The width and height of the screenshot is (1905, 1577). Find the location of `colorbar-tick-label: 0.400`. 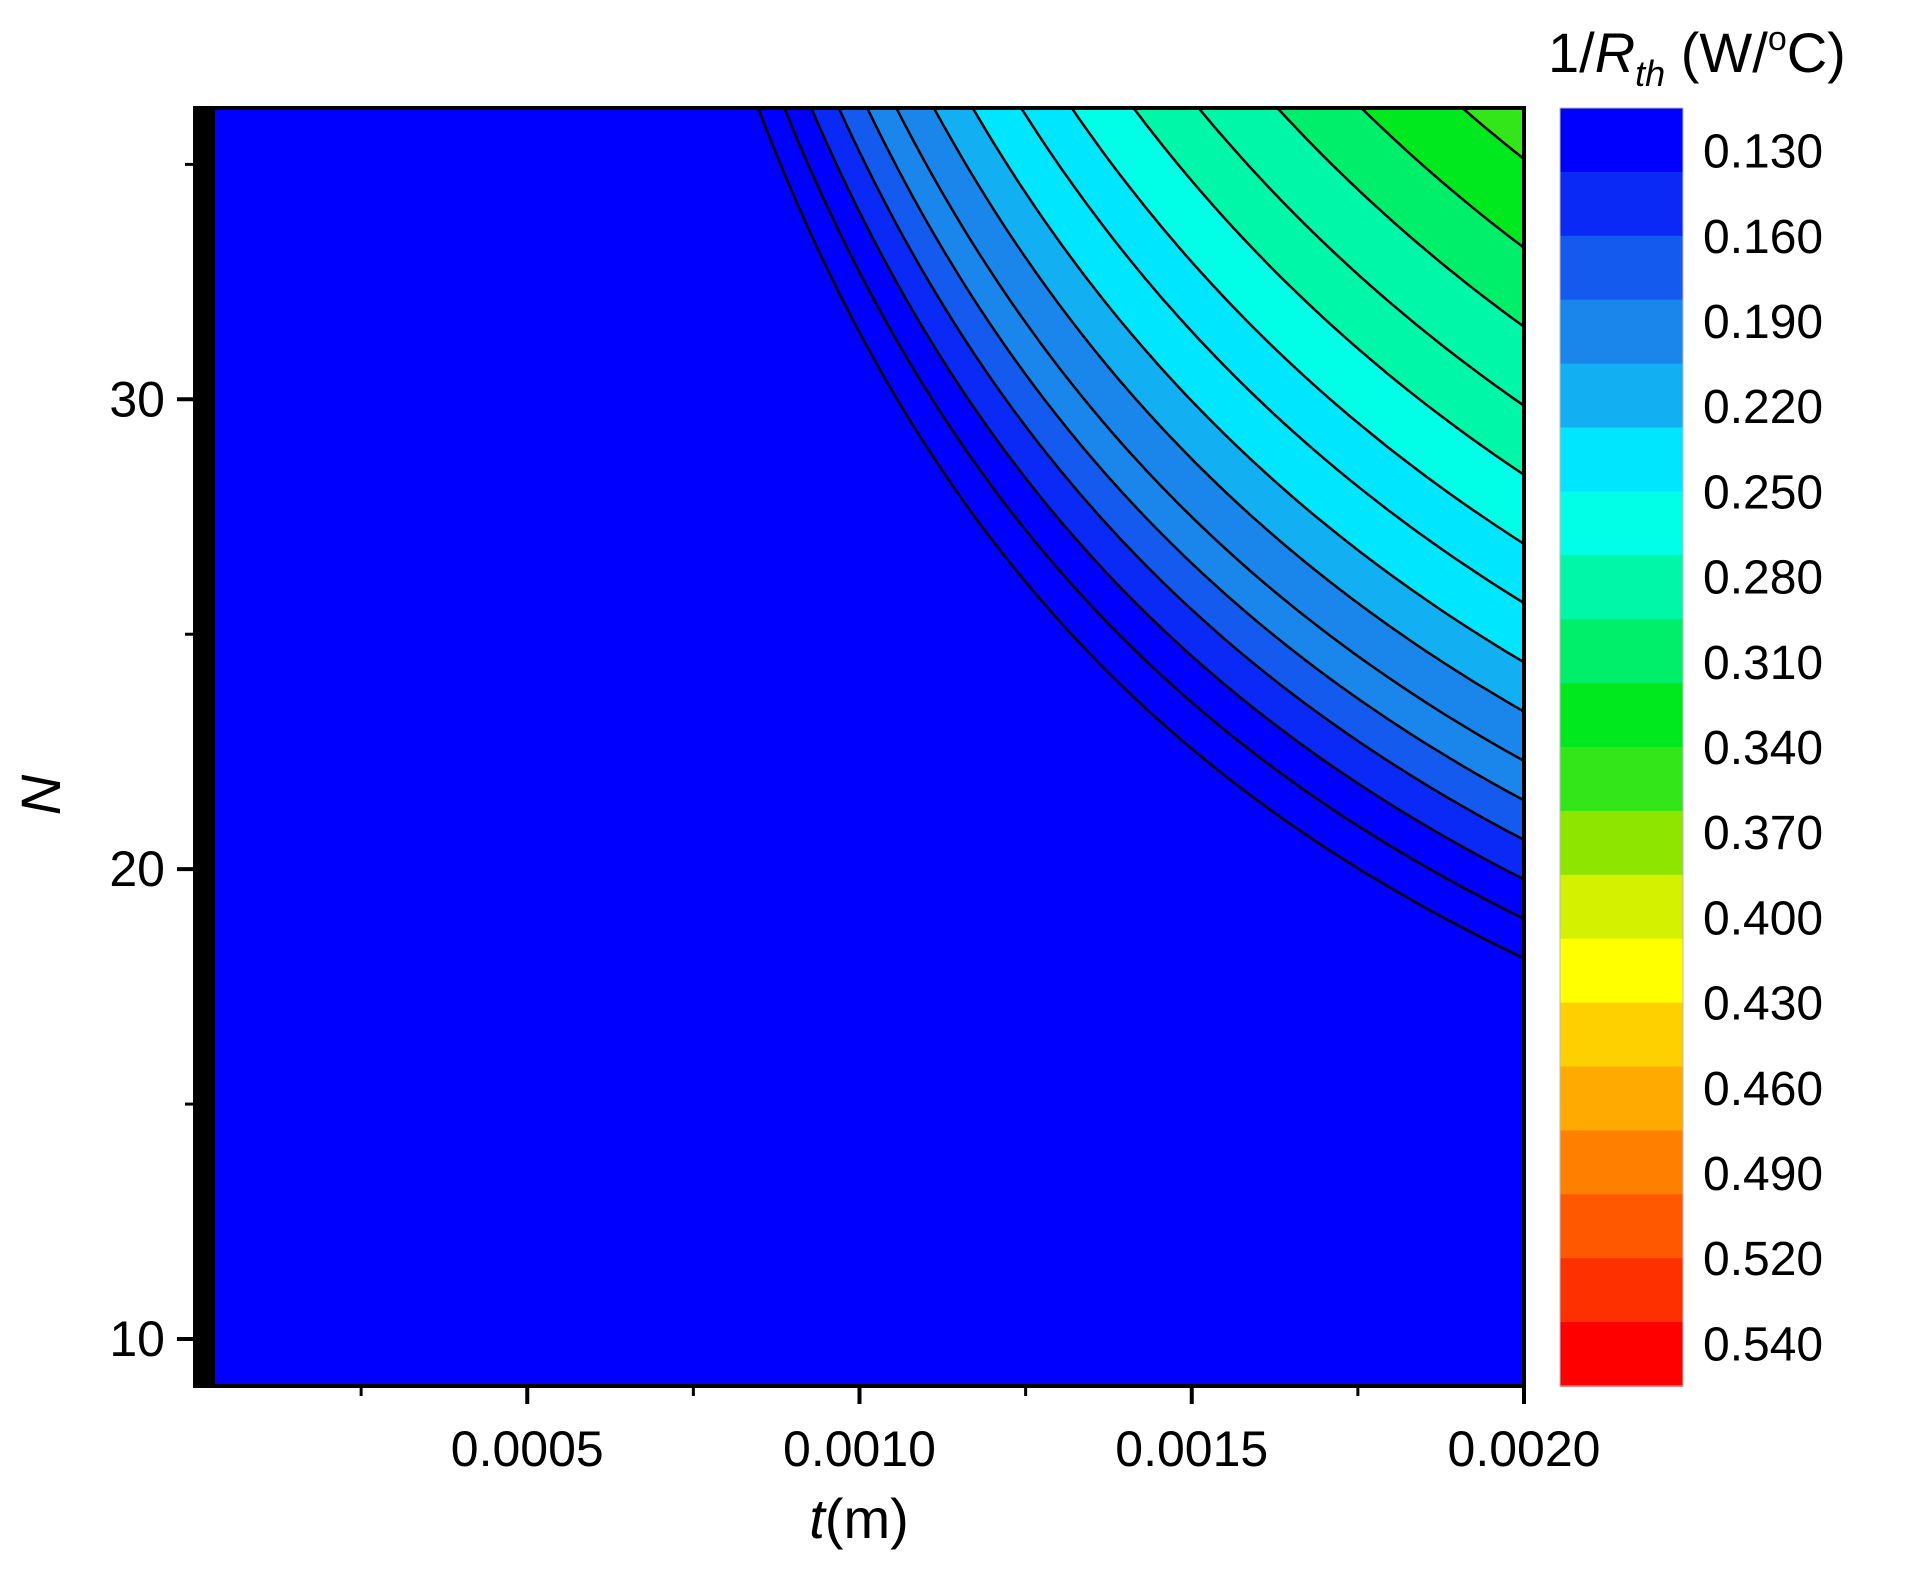

colorbar-tick-label: 0.400 is located at coordinates (1763, 918).